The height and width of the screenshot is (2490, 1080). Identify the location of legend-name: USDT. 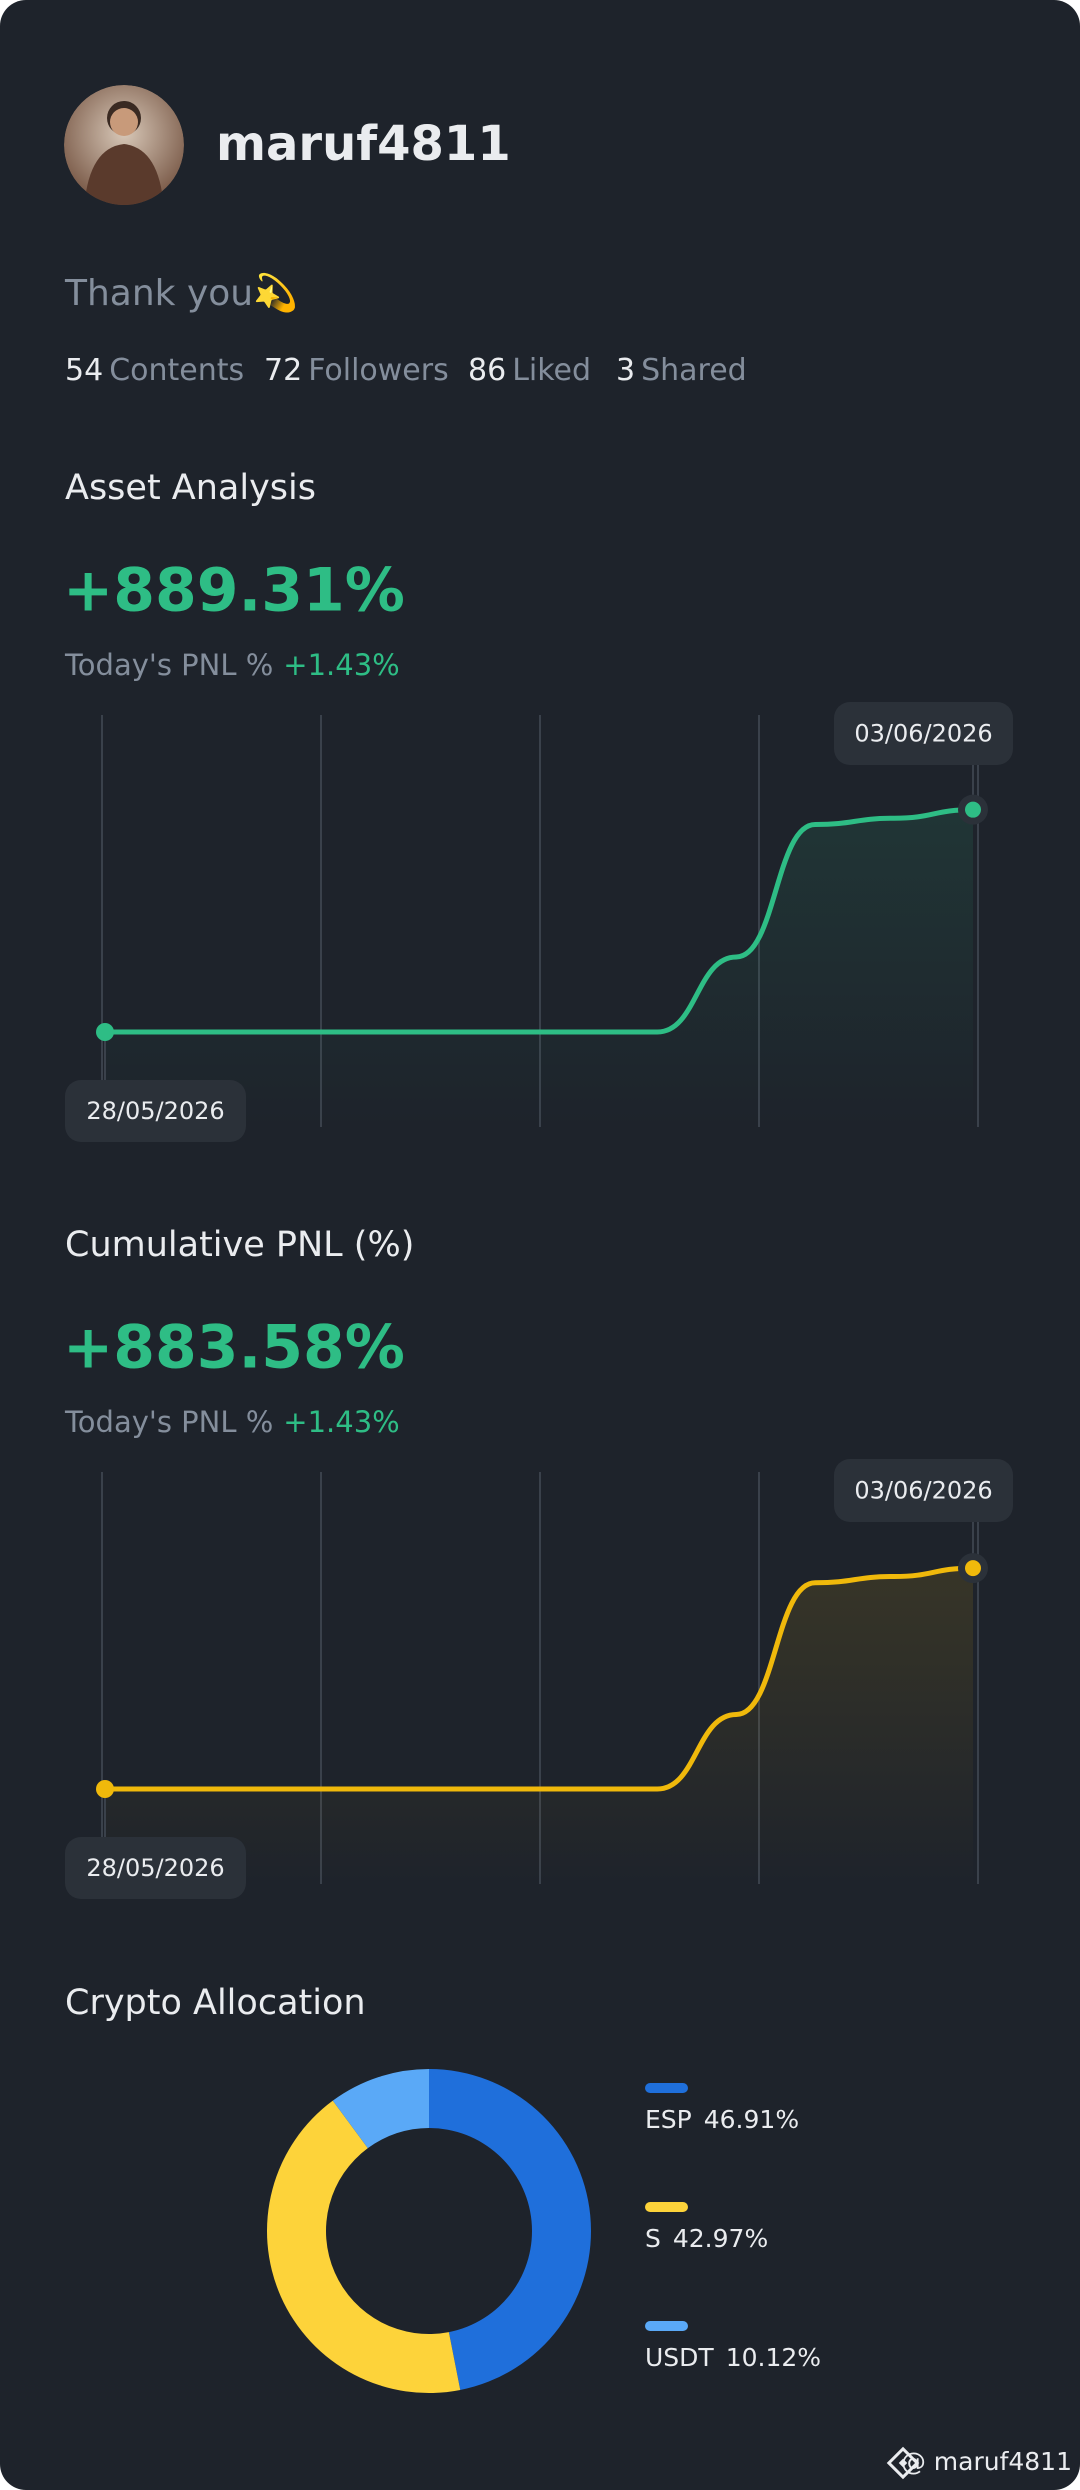
(679, 2357).